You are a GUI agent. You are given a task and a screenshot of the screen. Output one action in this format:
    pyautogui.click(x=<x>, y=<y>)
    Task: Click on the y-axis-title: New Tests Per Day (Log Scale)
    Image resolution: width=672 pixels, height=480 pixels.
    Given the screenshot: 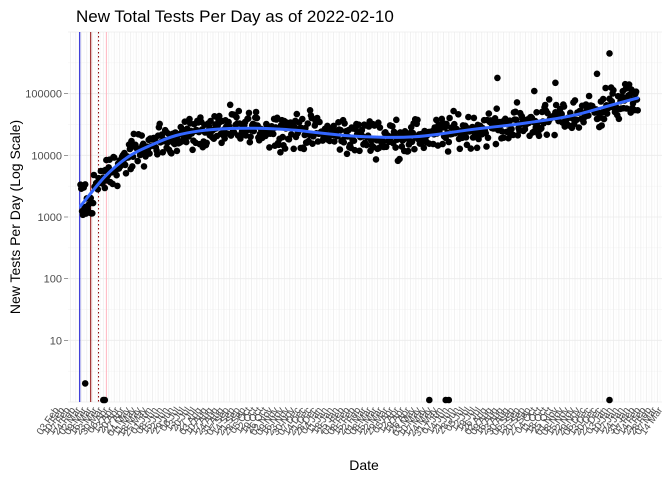 What is the action you would take?
    pyautogui.click(x=15, y=217)
    